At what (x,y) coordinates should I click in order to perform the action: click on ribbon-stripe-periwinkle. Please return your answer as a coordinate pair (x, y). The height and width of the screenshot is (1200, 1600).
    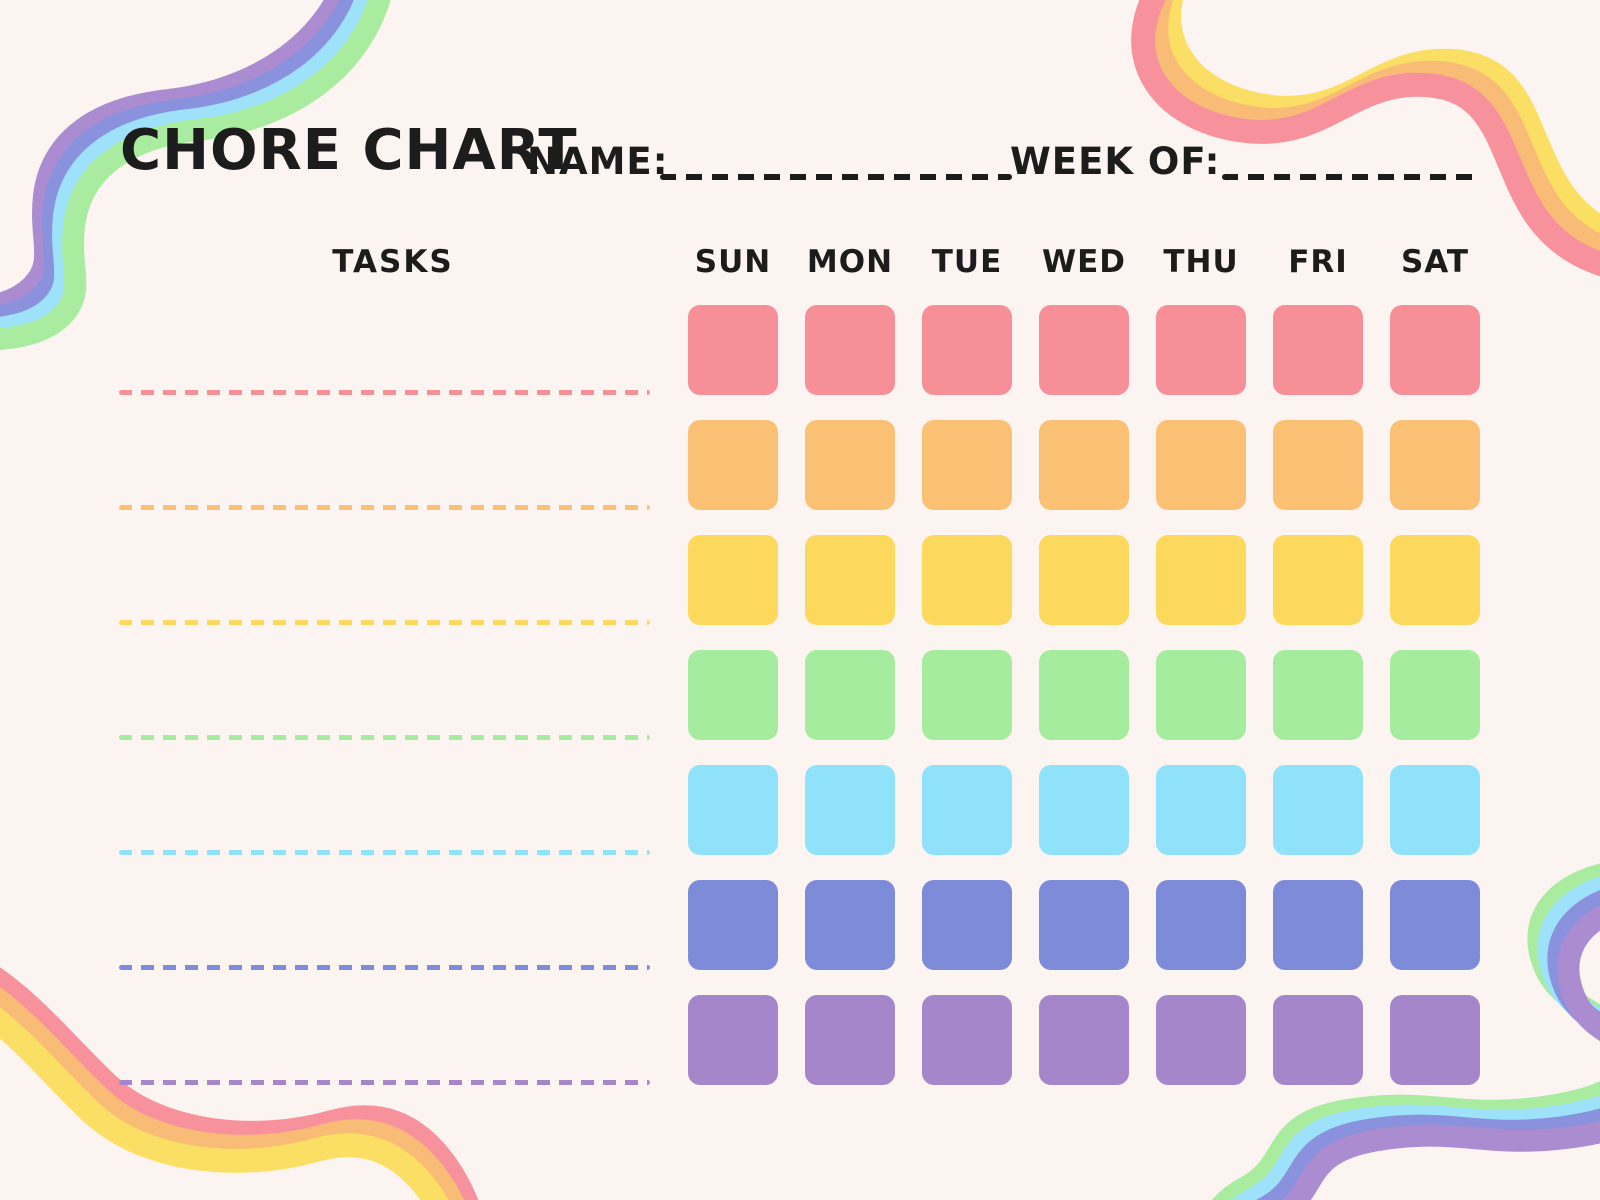
    Looking at the image, I should click on (182, 164).